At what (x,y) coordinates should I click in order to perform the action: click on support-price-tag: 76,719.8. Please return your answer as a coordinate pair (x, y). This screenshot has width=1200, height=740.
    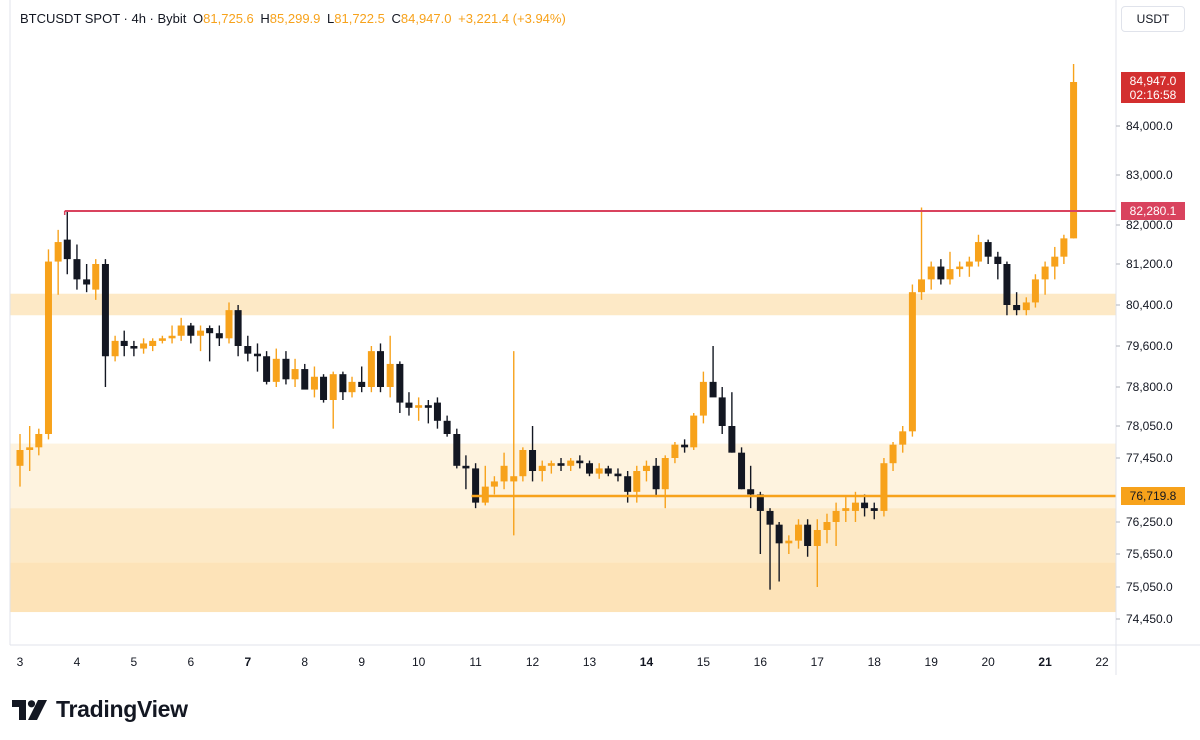
    Looking at the image, I should click on (1153, 496).